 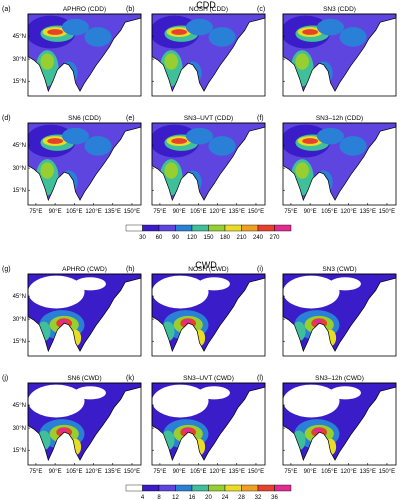 I want to click on colorbar-tick-label: 24, so click(x=225, y=497).